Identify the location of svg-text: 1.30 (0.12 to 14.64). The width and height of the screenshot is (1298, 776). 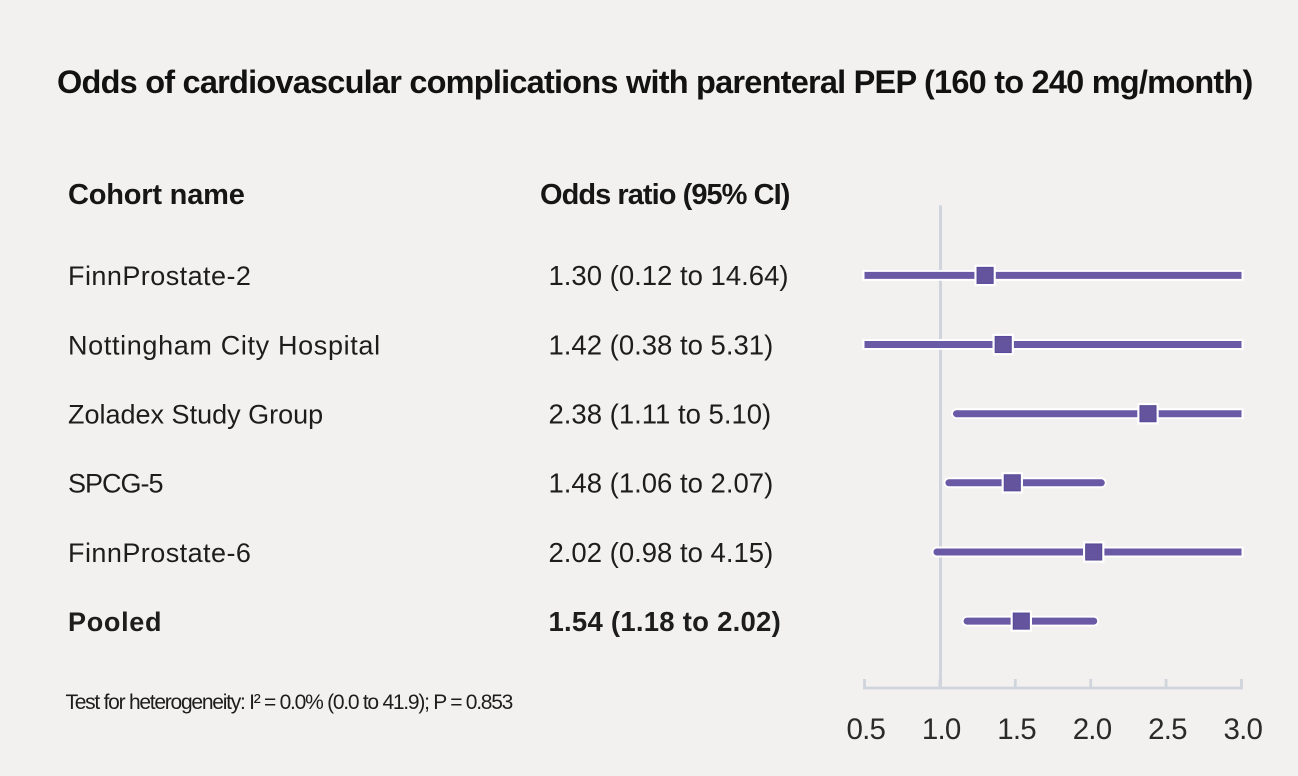
(669, 275).